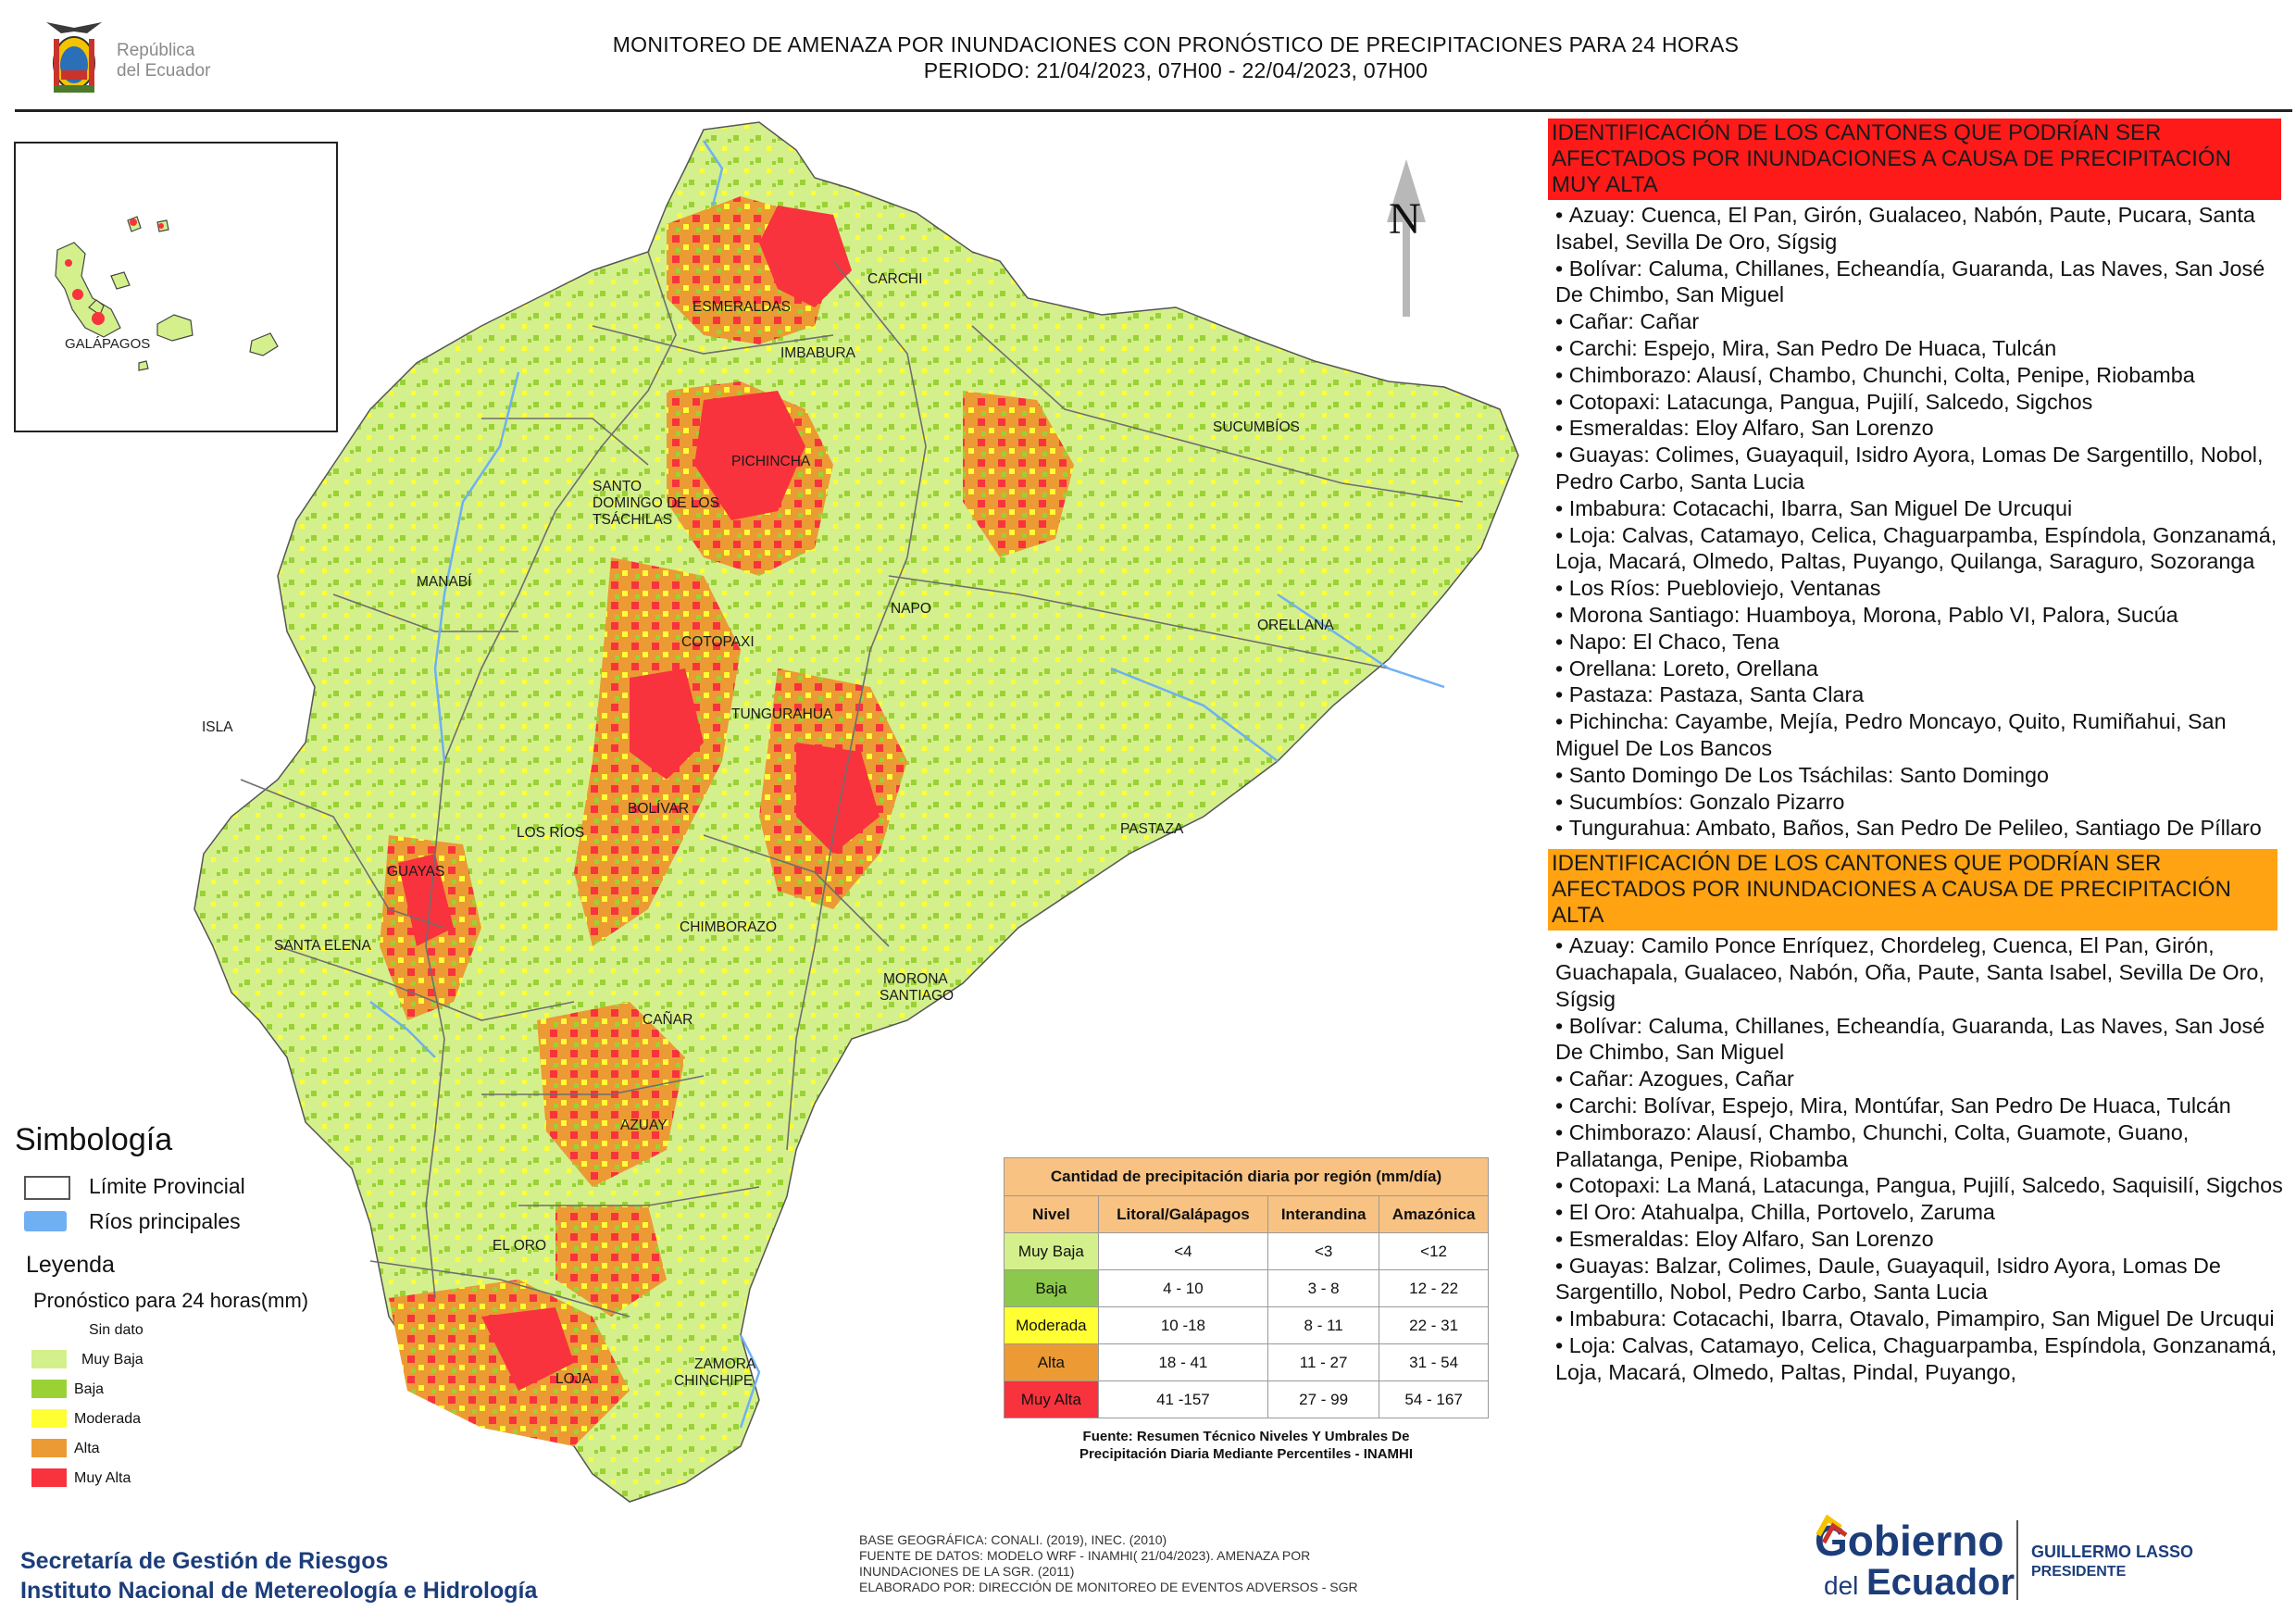 The image size is (2296, 1624). I want to click on pronostico-title: Pronóstico para 24 horas(mm), so click(171, 1300).